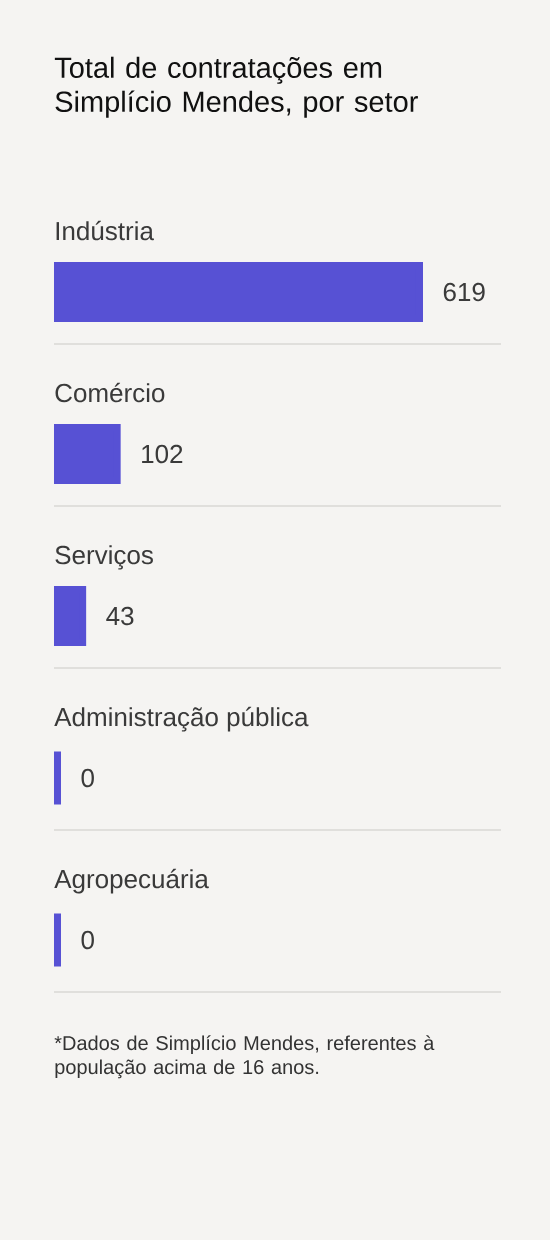 The width and height of the screenshot is (550, 1240). Describe the element at coordinates (120, 616) in the screenshot. I see `data-label: 43` at that location.